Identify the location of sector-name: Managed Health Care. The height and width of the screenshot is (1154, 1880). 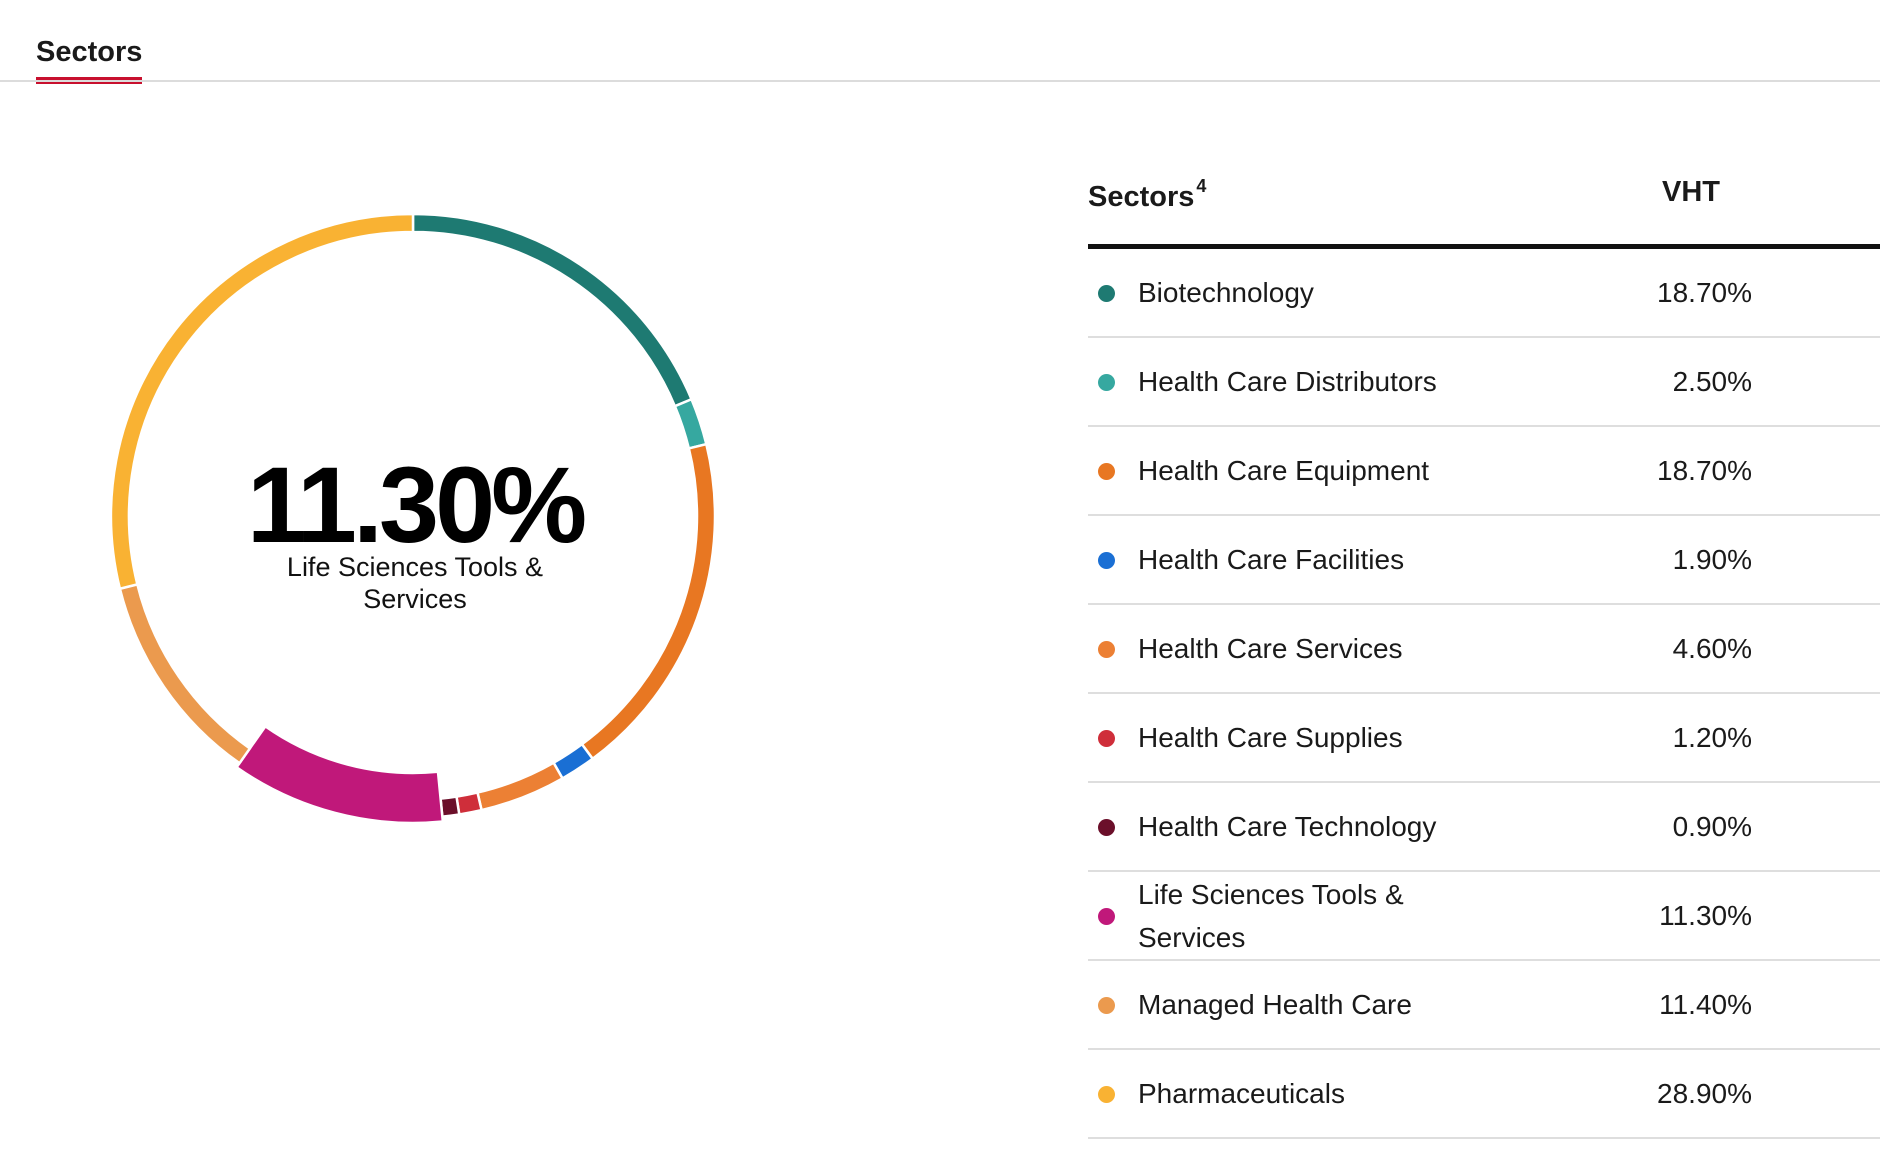
(1275, 1004).